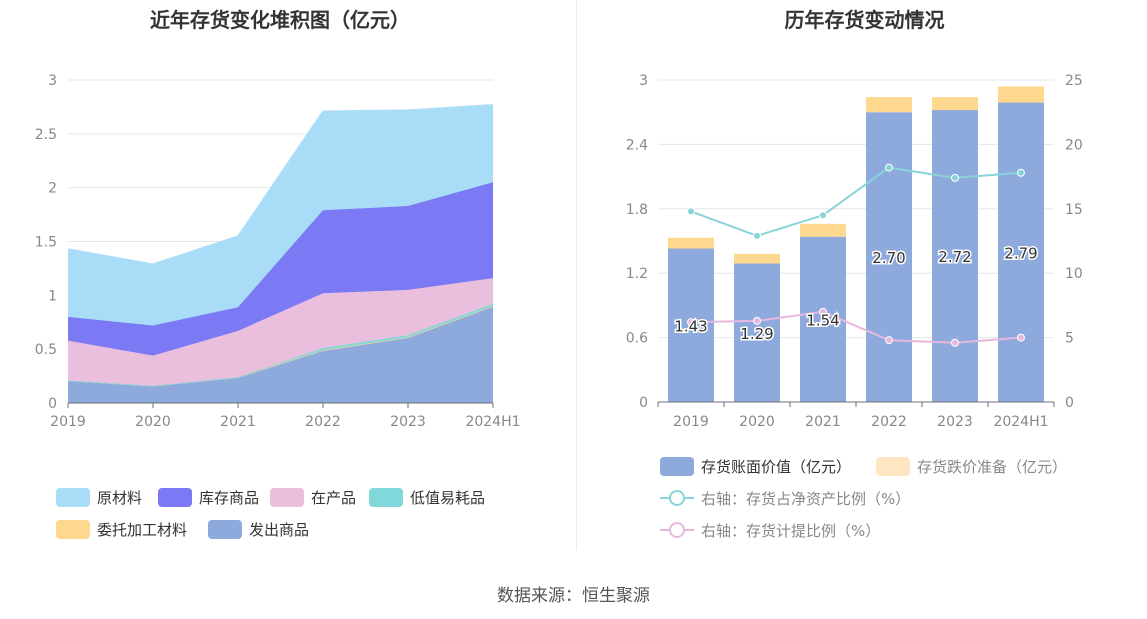  What do you see at coordinates (225, 529) in the screenshot?
I see `legend-swatch-发出商品` at bounding box center [225, 529].